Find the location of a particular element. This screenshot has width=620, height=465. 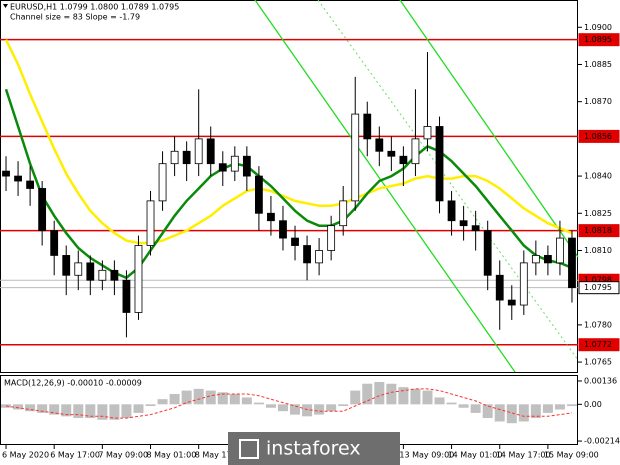

macd-title: MACD(12,26,9) -0.00010 -0.00009 is located at coordinates (73, 383).